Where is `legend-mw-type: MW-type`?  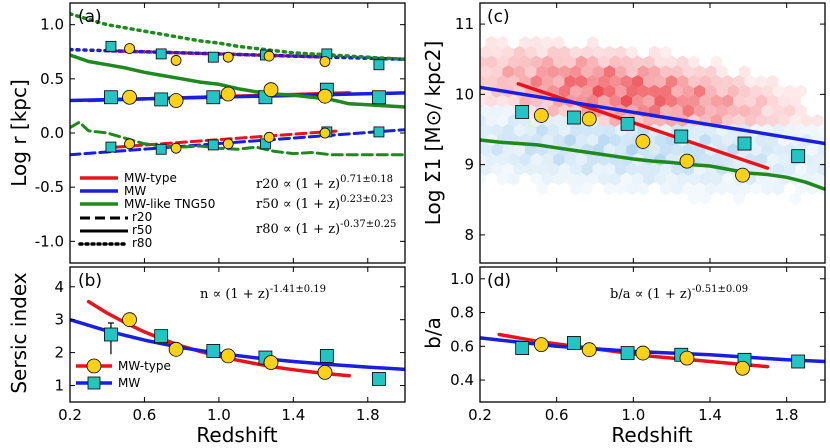 legend-mw-type: MW-type is located at coordinates (150, 178).